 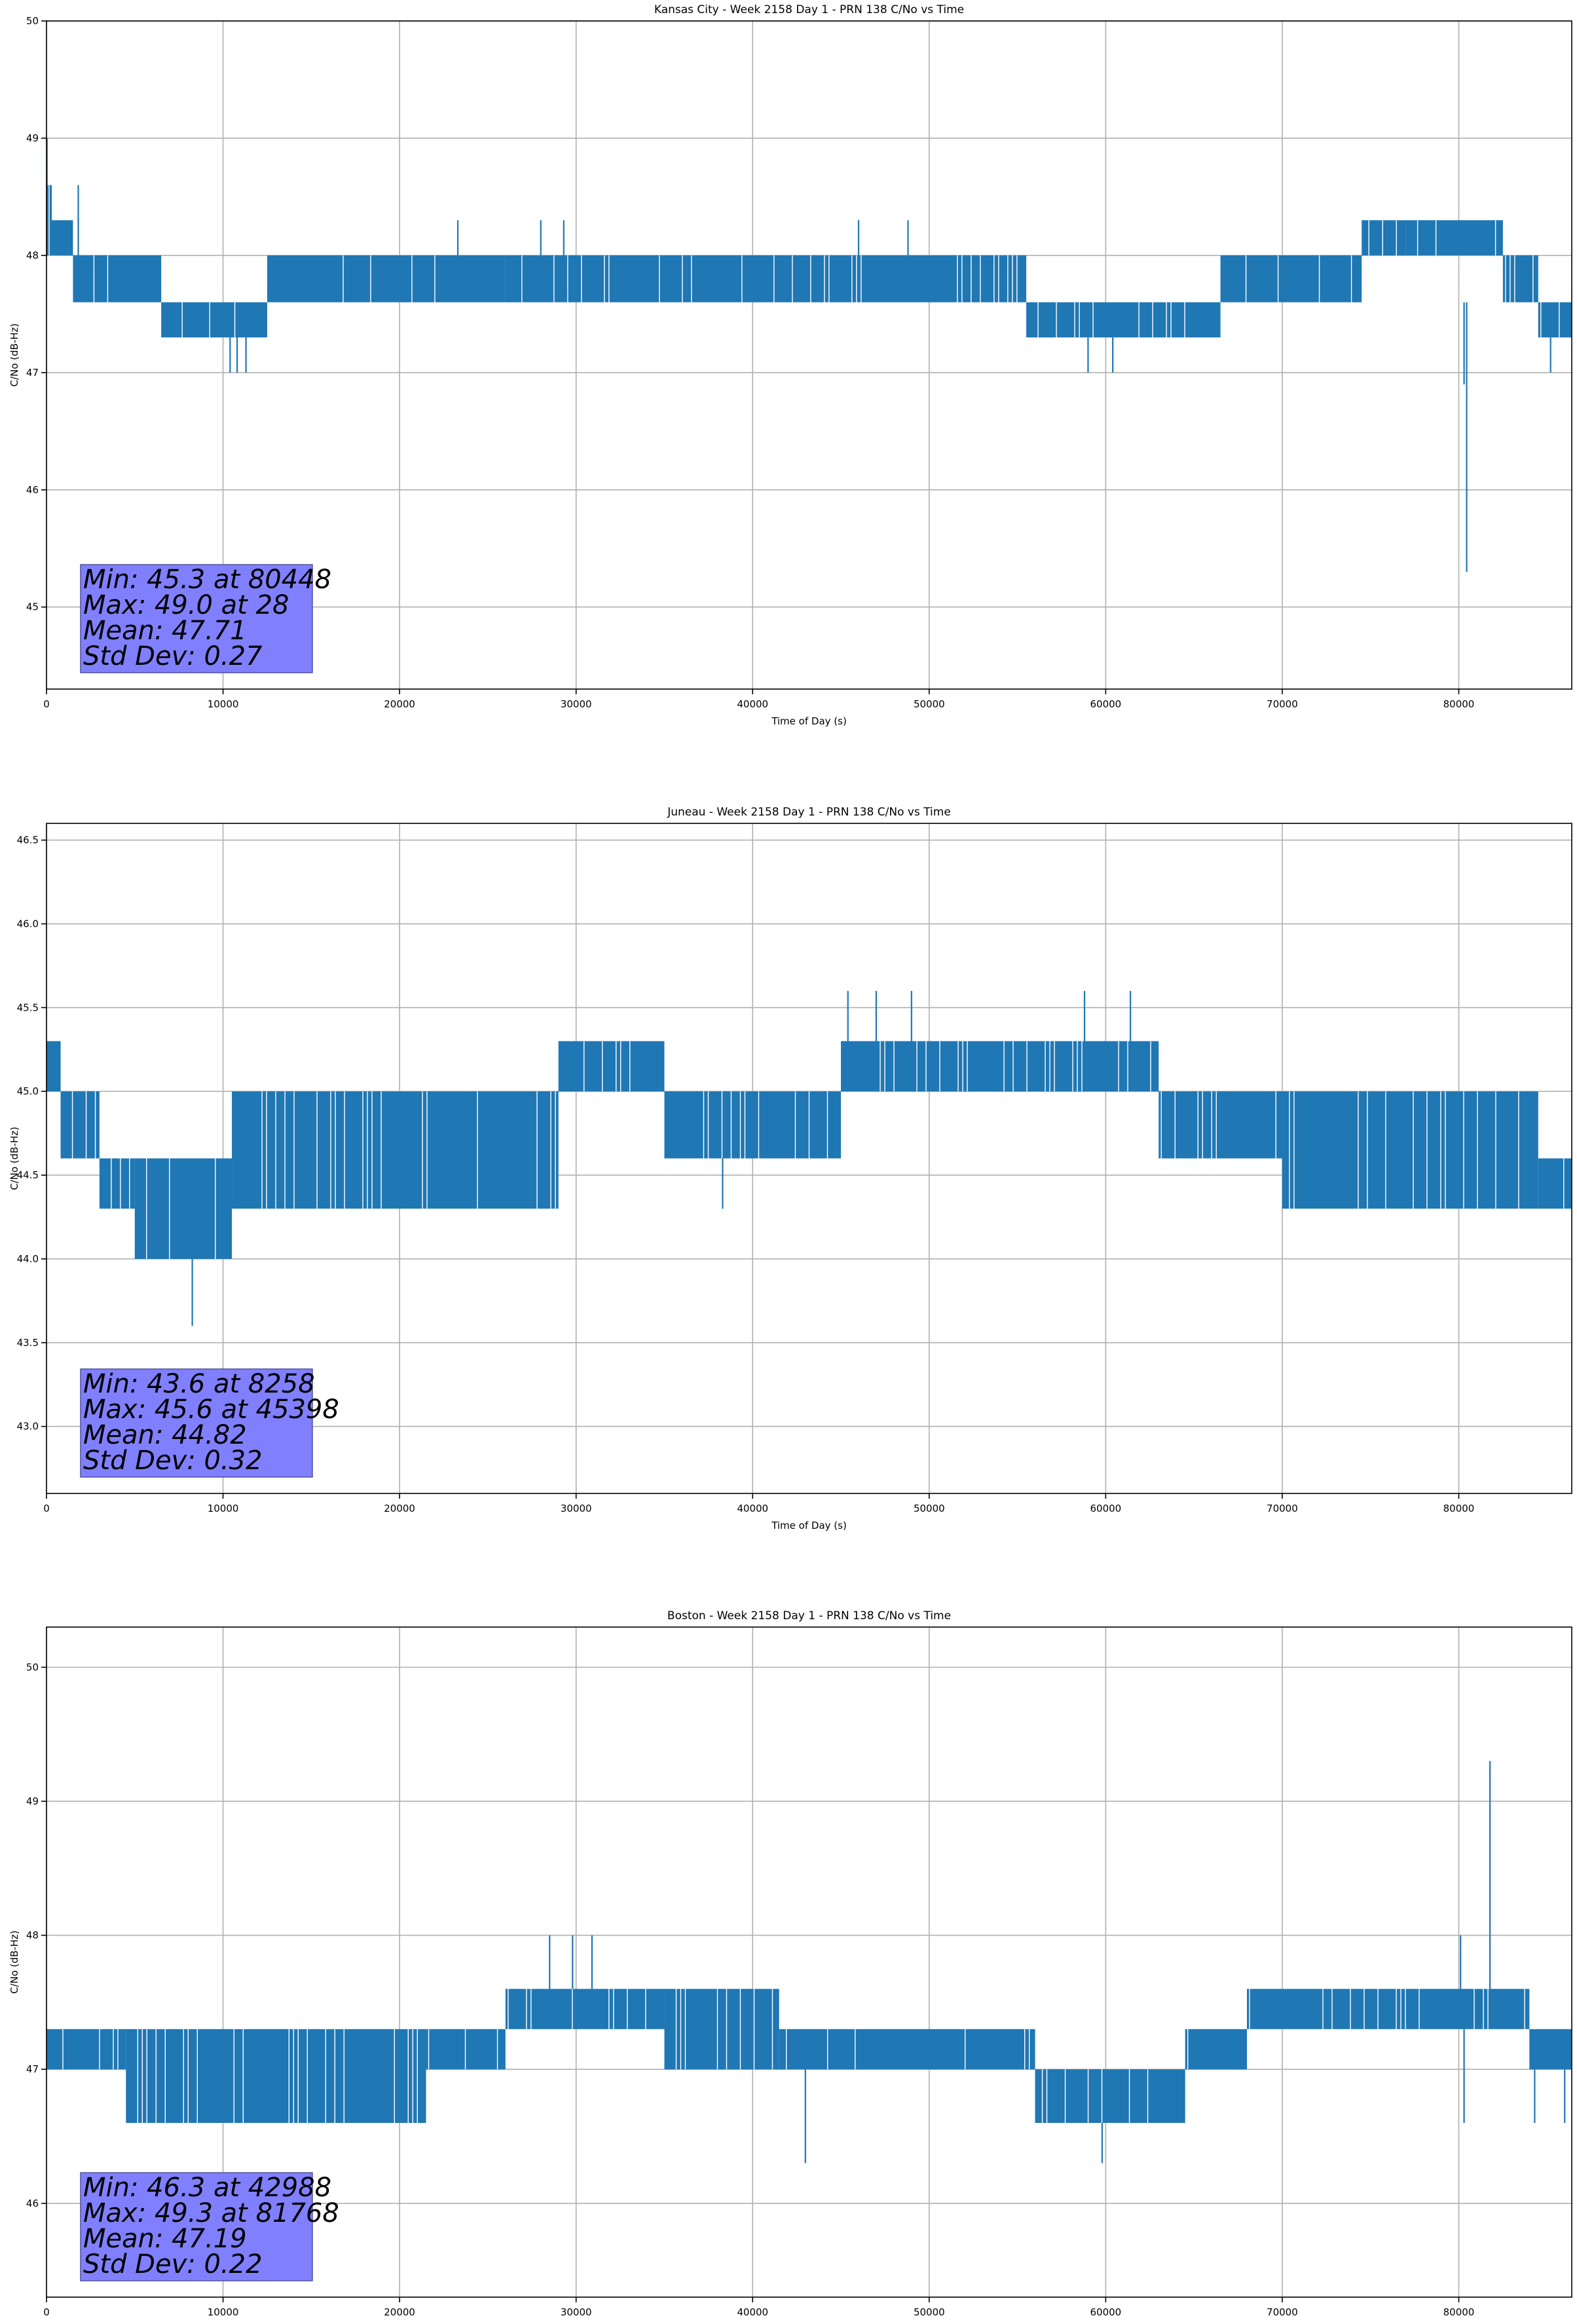 What do you see at coordinates (165, 631) in the screenshot?
I see `stats-line: Mean: 47.71` at bounding box center [165, 631].